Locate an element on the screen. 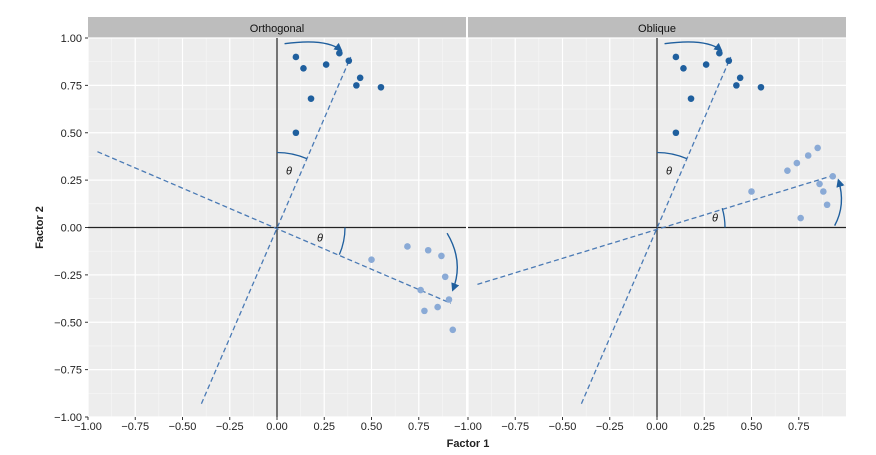  y-tick-label: 0.50 is located at coordinates (71, 134).